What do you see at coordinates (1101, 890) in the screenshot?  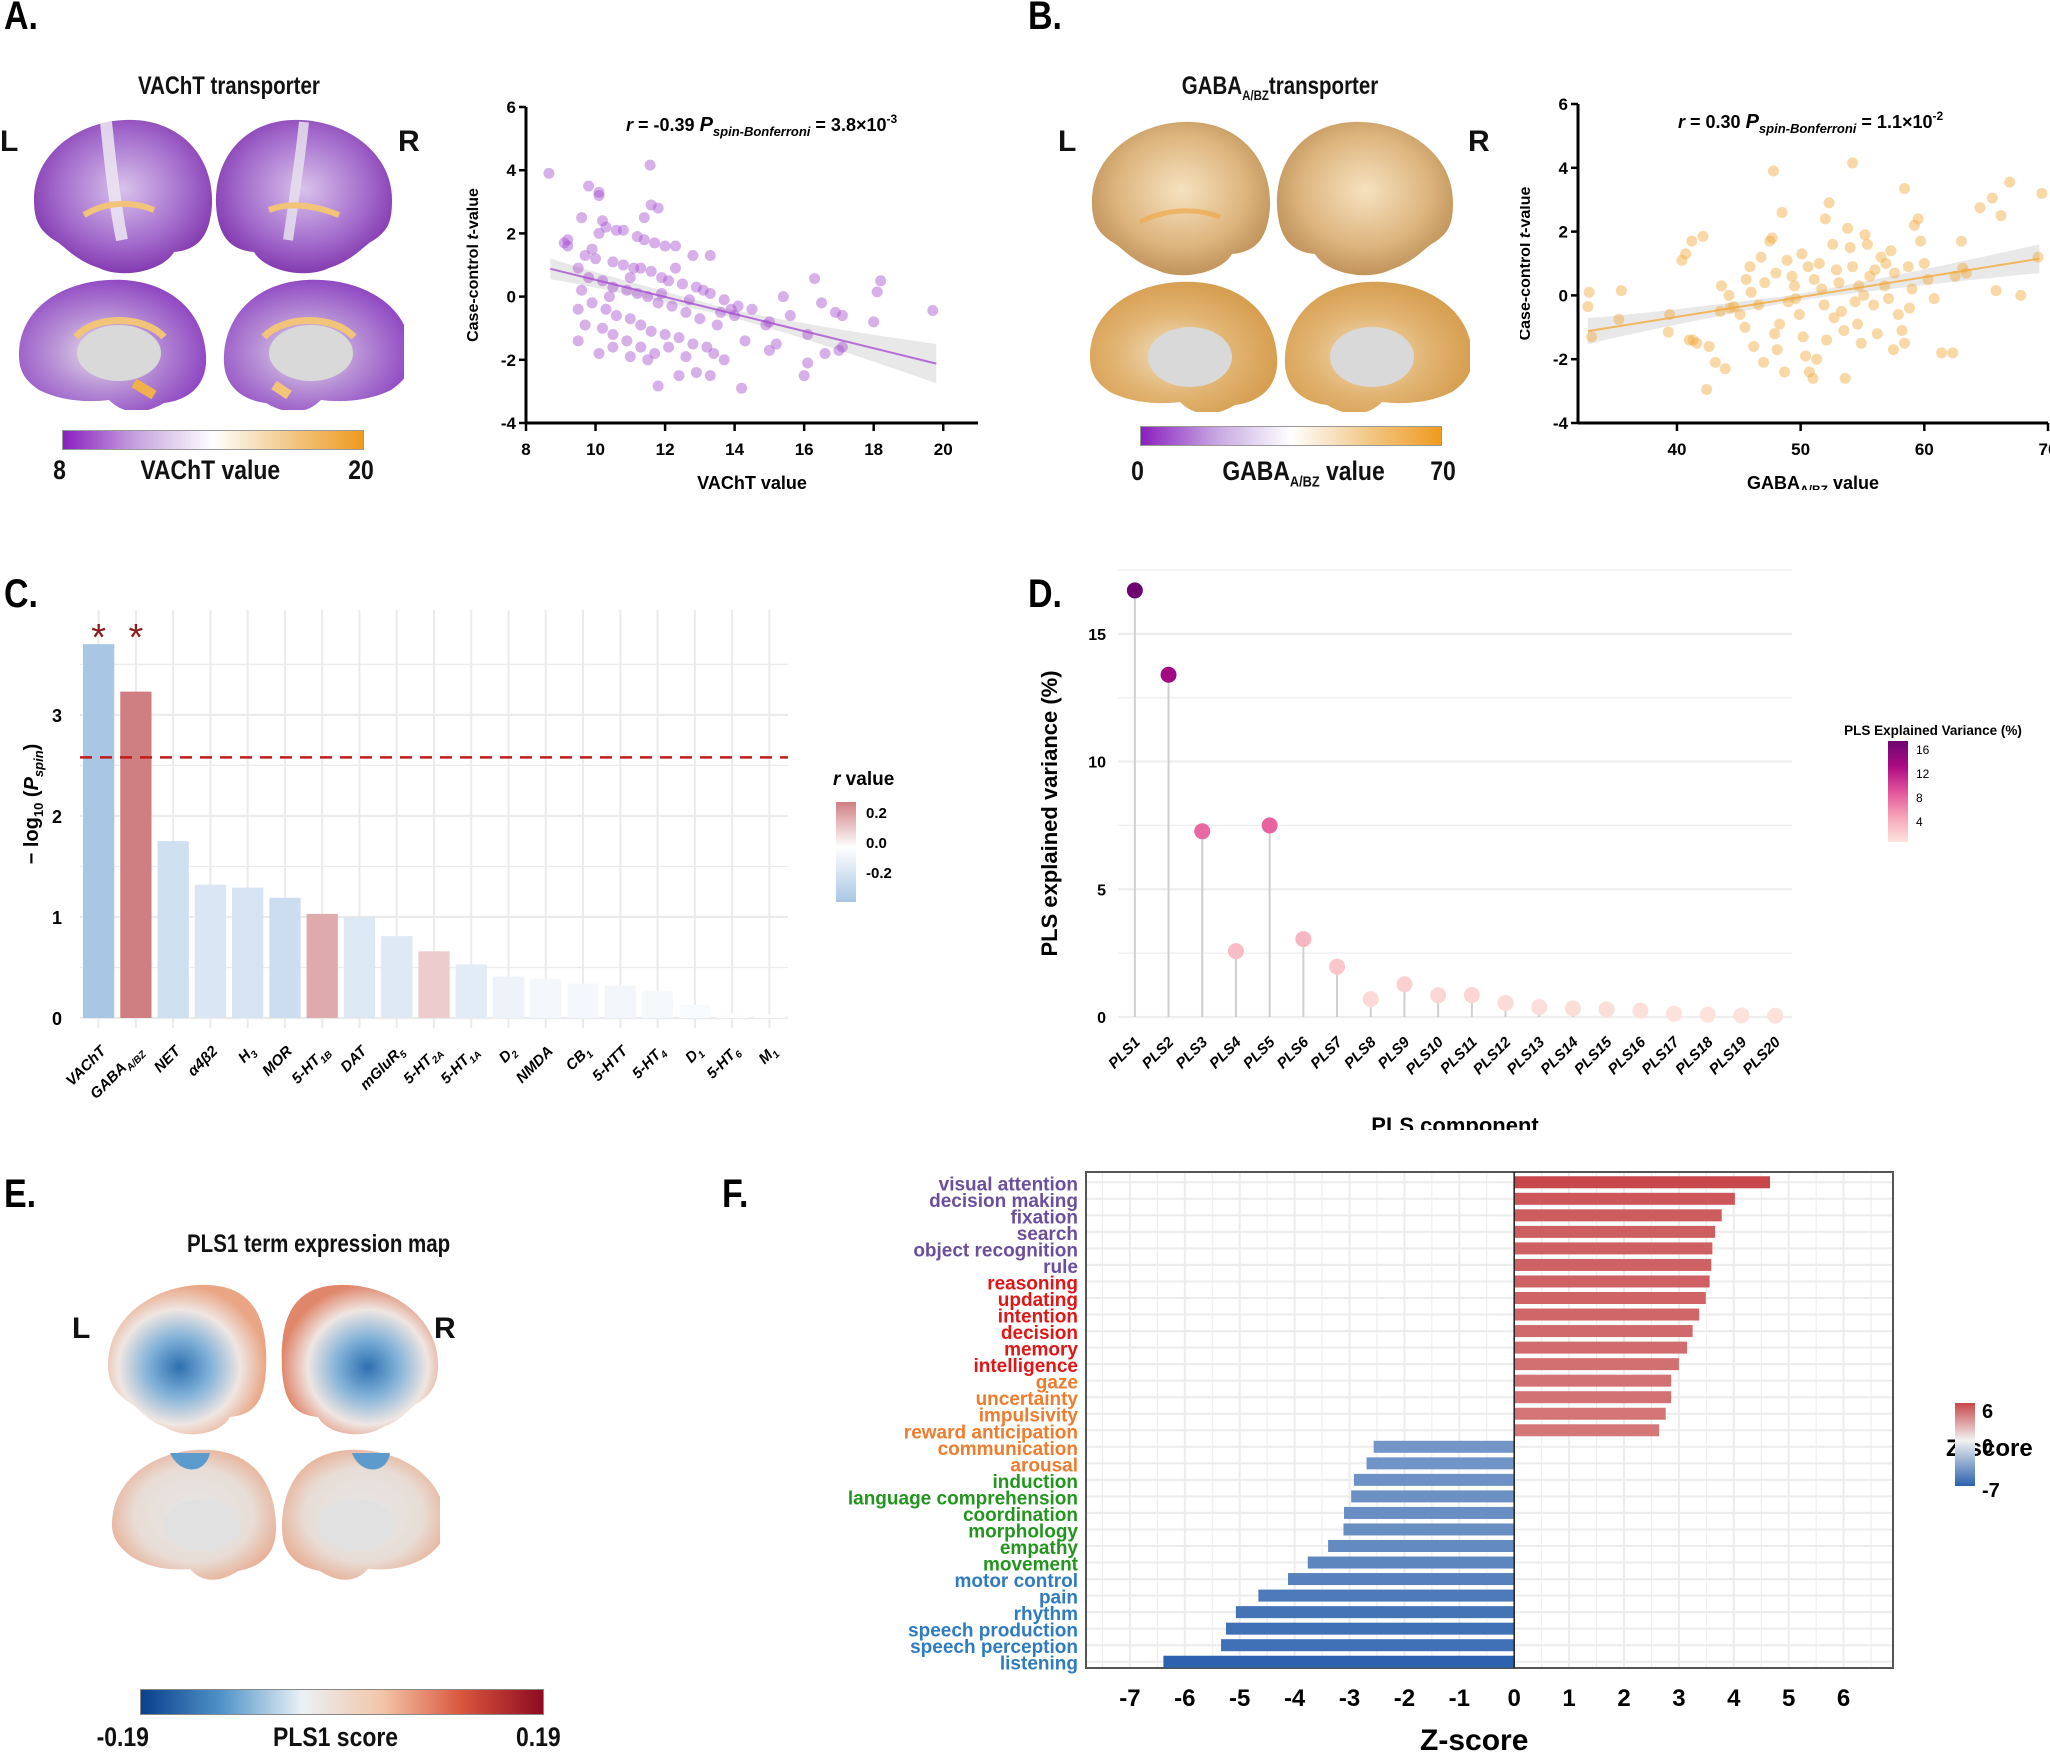 I see `y-tick-label: 5` at bounding box center [1101, 890].